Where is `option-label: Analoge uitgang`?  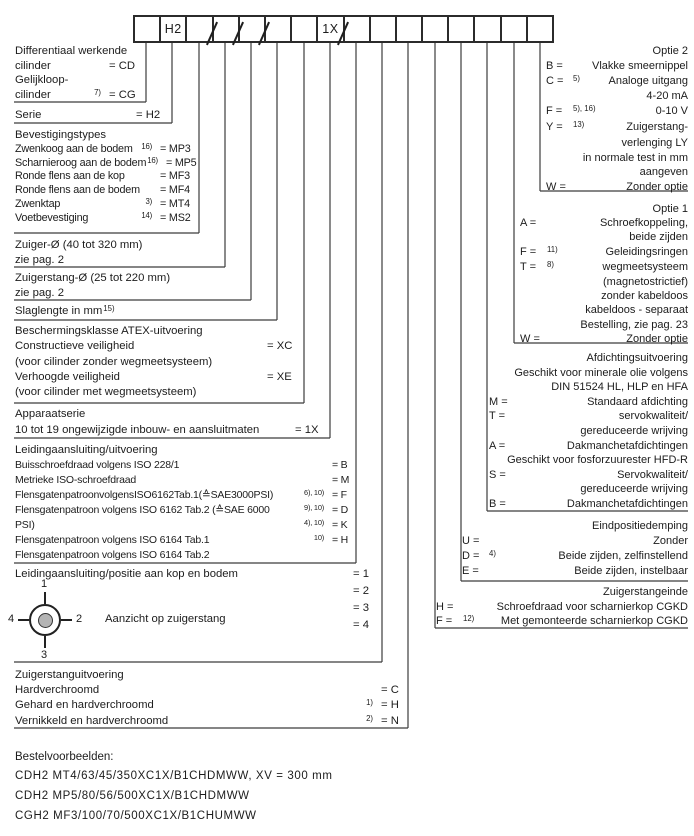
option-label: Analoge uitgang is located at coordinates (648, 80).